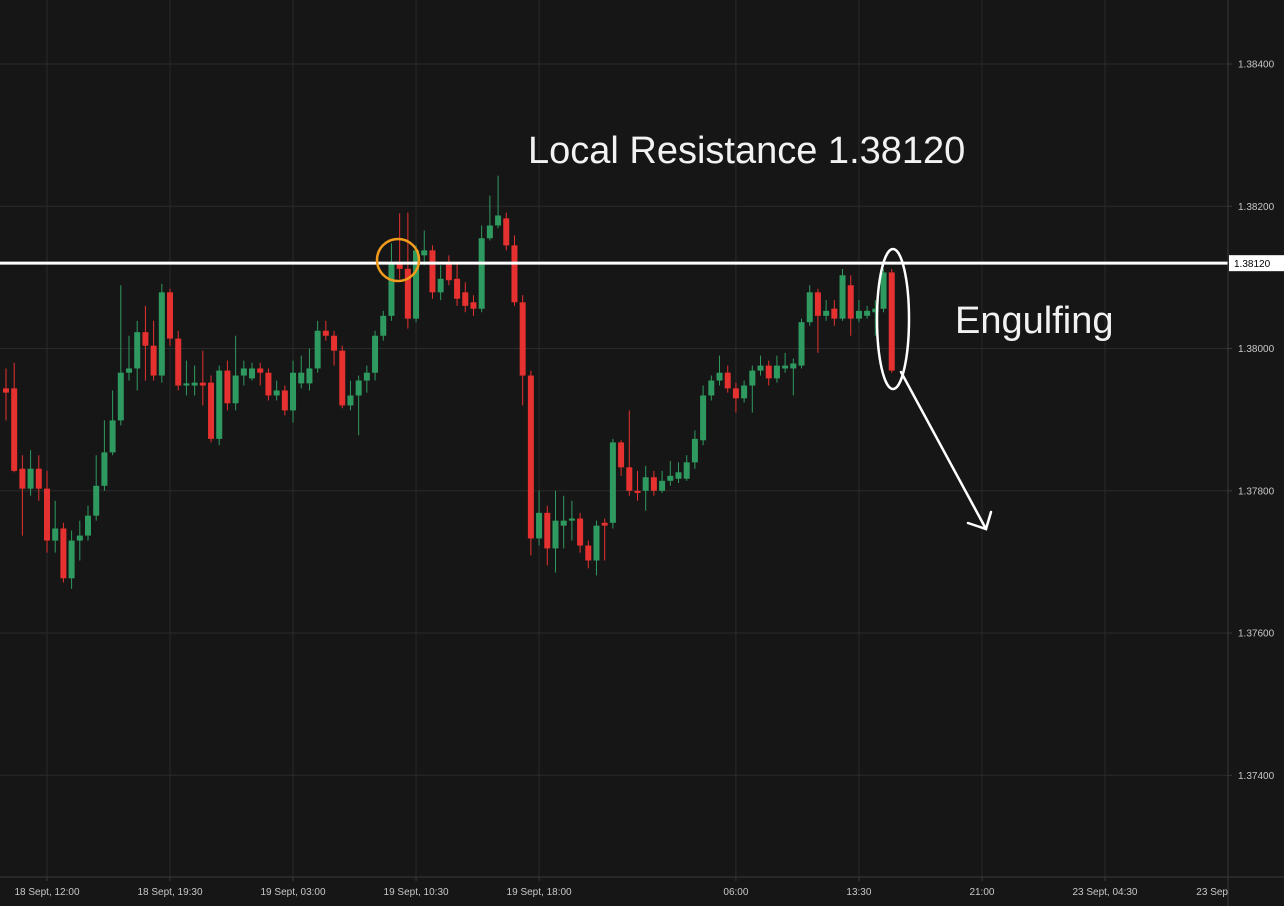 The width and height of the screenshot is (1284, 906). I want to click on highlight-circle, so click(398, 260).